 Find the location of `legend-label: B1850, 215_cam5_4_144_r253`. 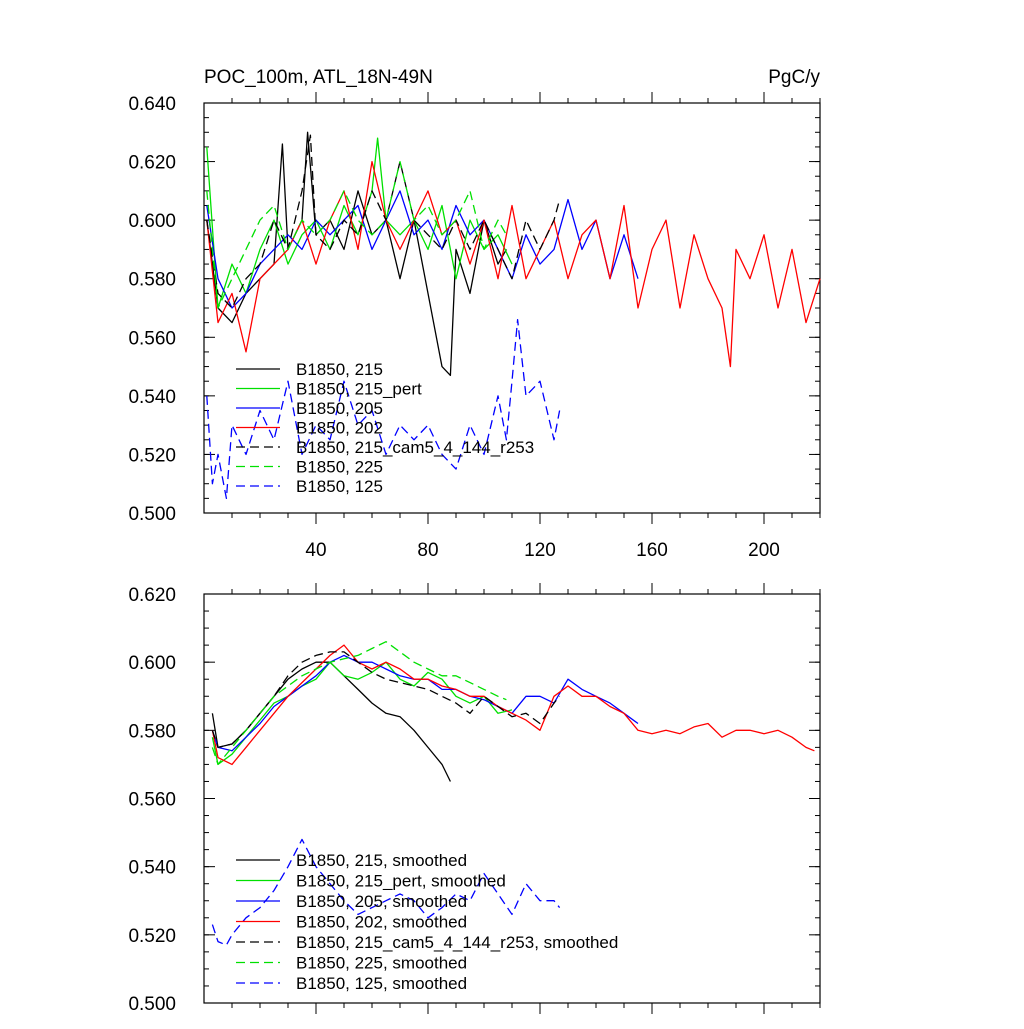

legend-label: B1850, 215_cam5_4_144_r253 is located at coordinates (415, 447).